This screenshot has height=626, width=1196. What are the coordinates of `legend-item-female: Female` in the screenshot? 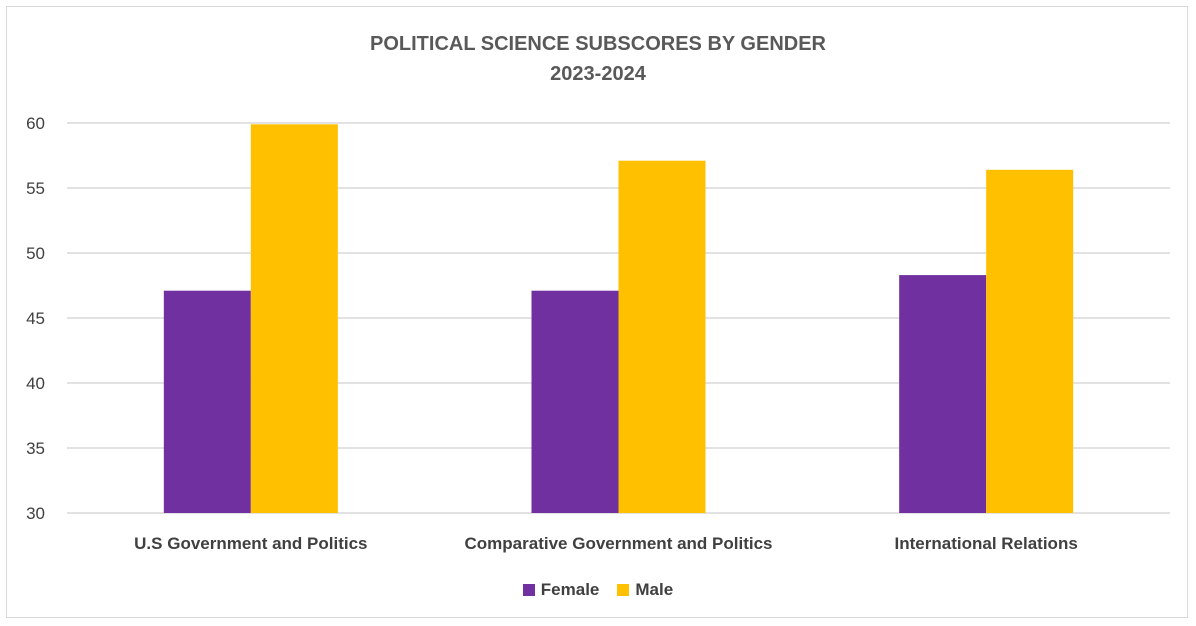 It's located at (561, 590).